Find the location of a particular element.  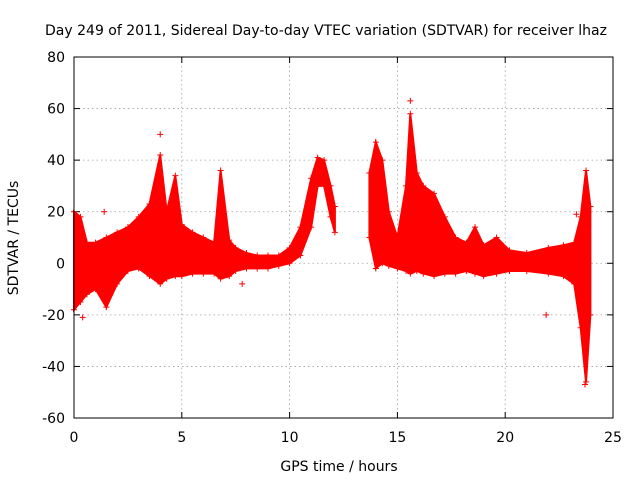

x-tick-label: 15 is located at coordinates (397, 438).